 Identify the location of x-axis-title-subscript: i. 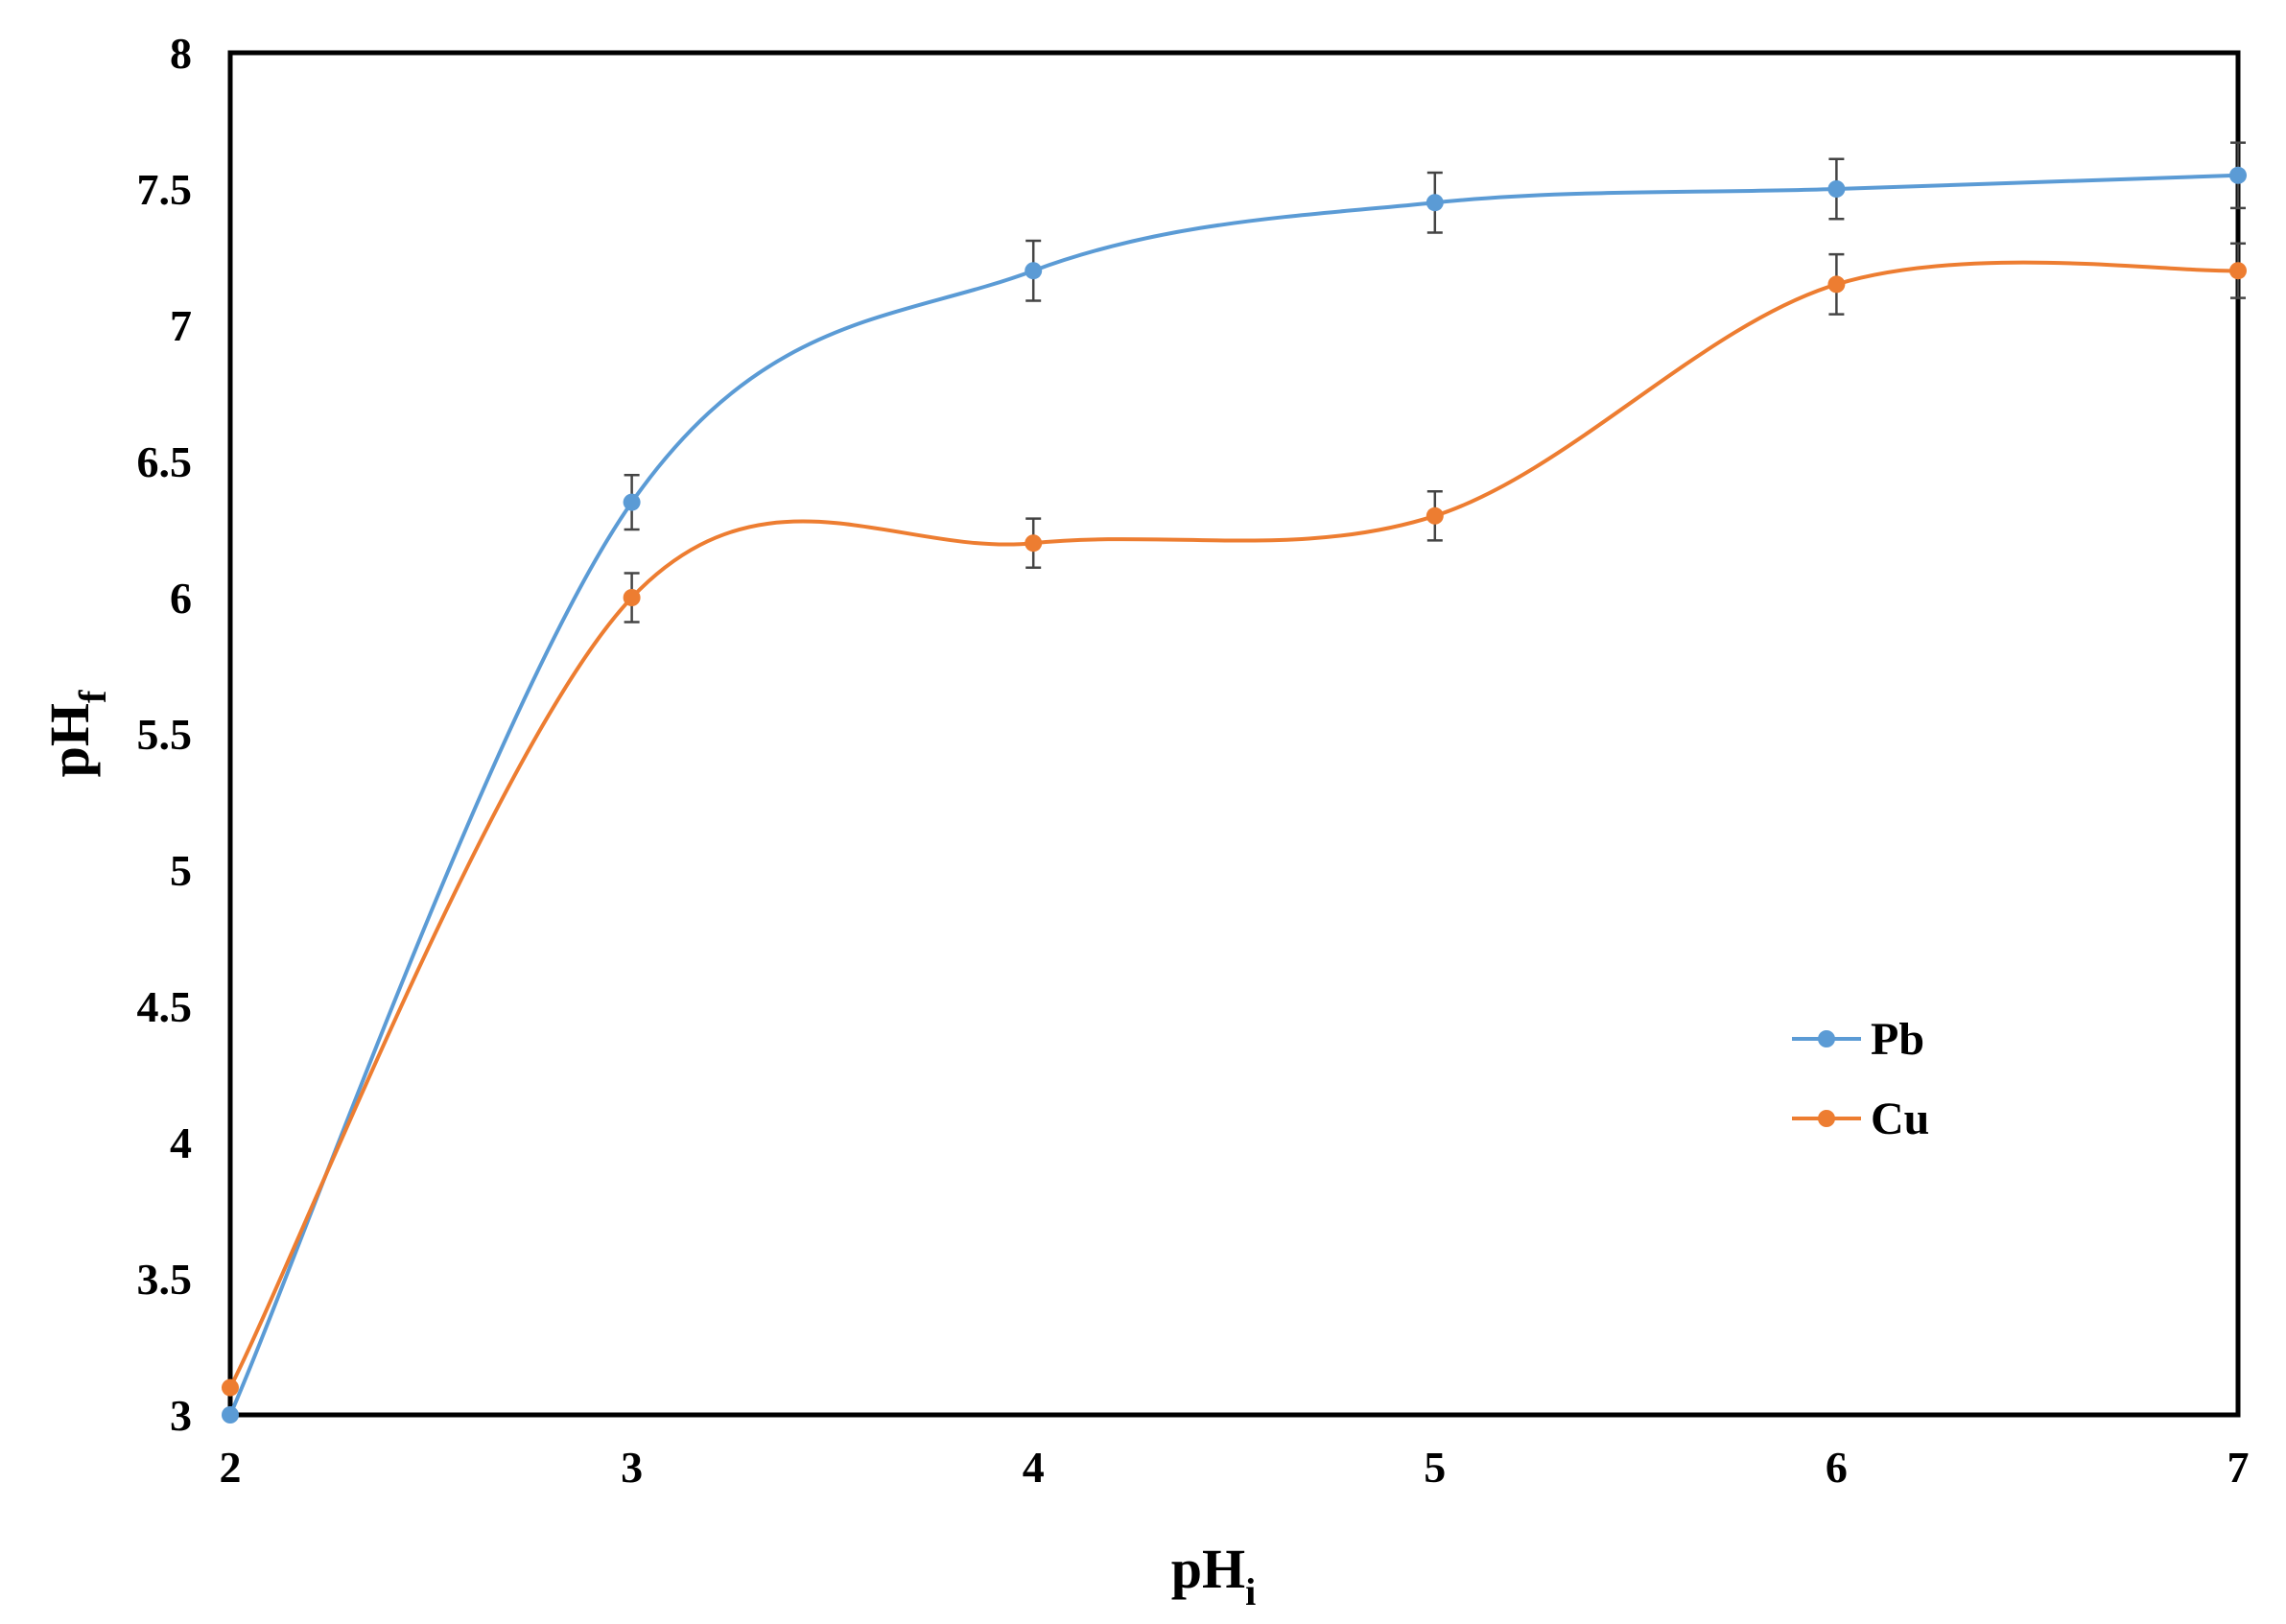
(1250, 1591).